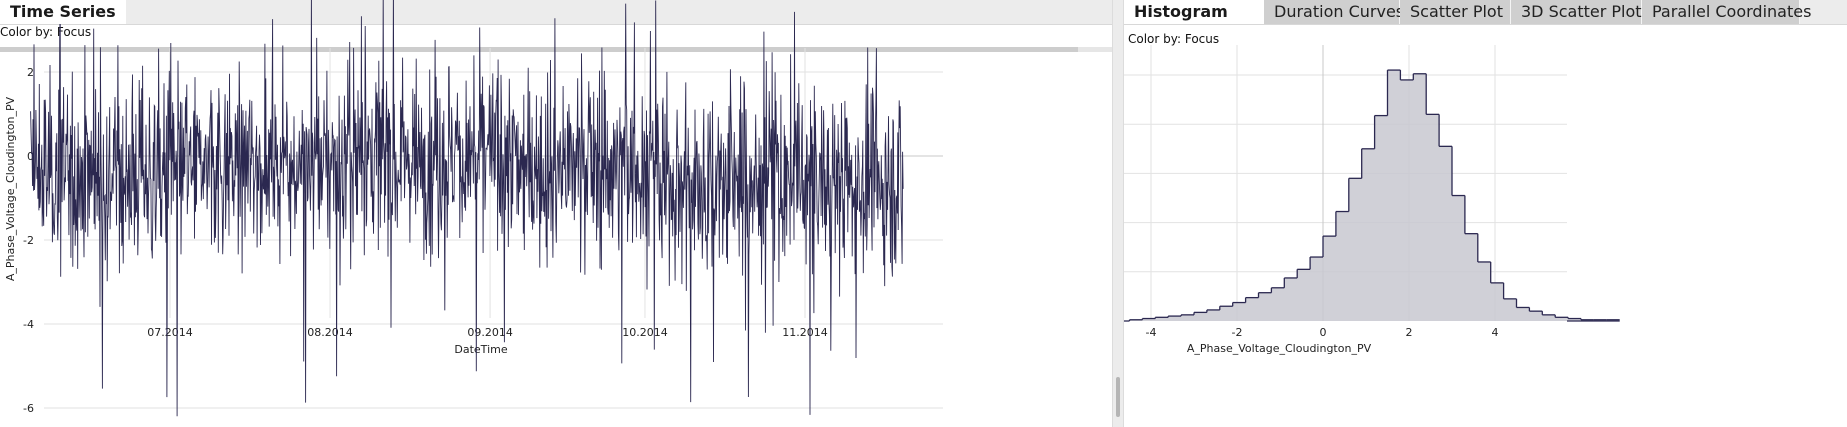 The image size is (1847, 427). I want to click on tab-time-series: Time Series, so click(63, 12).